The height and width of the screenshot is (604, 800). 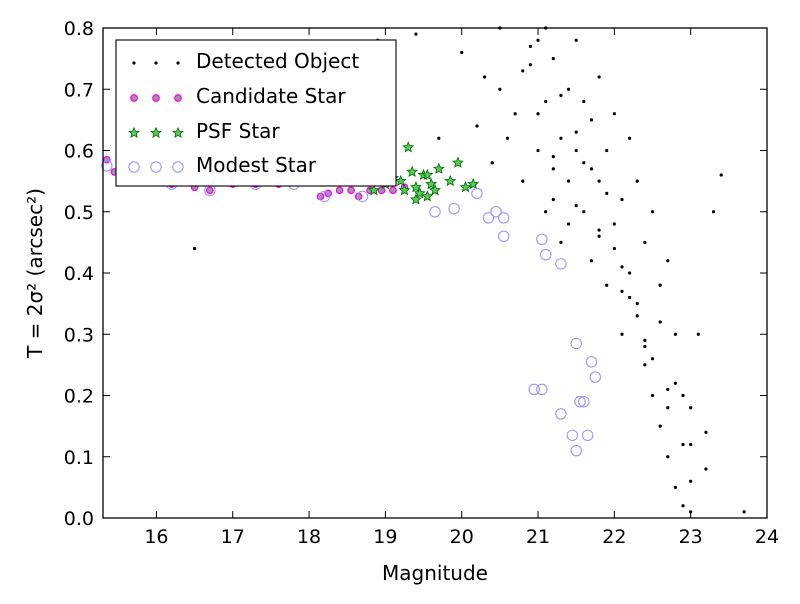 What do you see at coordinates (385, 537) in the screenshot?
I see `x-tick-label-3: 19` at bounding box center [385, 537].